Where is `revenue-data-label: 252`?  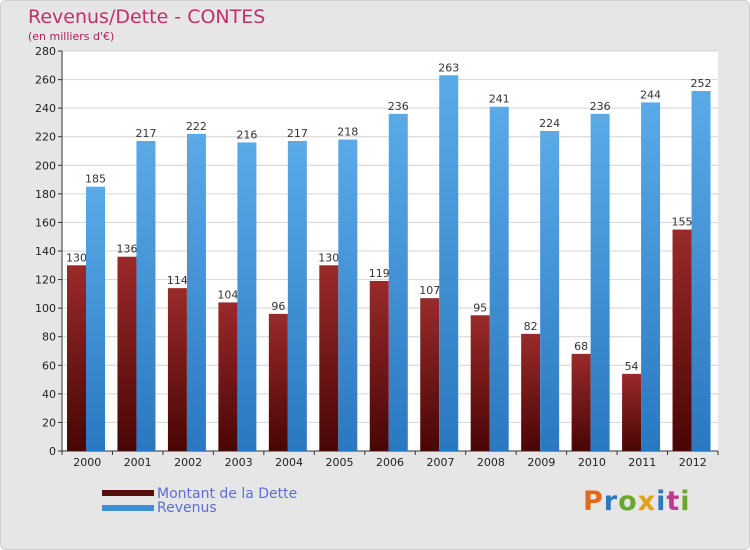
revenue-data-label: 252 is located at coordinates (701, 83).